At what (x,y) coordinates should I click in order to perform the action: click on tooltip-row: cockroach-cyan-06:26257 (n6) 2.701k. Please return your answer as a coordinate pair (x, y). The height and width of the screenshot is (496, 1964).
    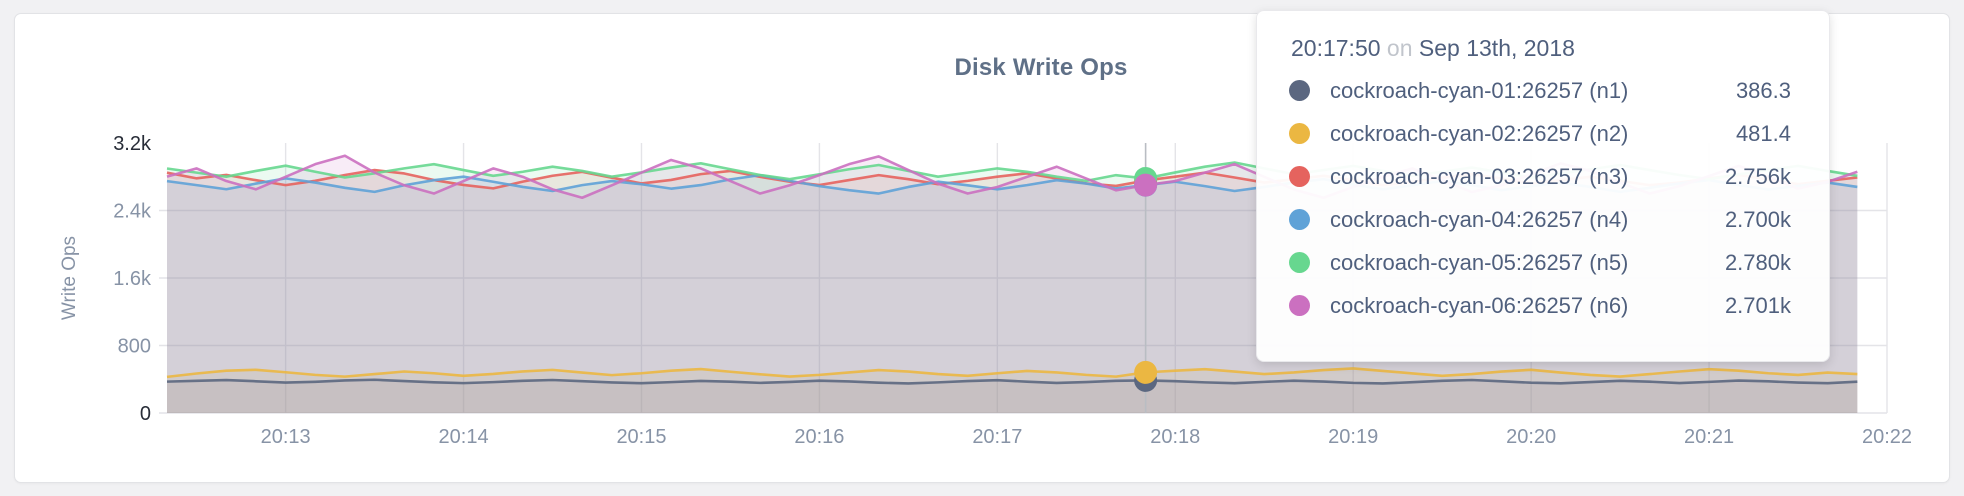
    Looking at the image, I should click on (1540, 305).